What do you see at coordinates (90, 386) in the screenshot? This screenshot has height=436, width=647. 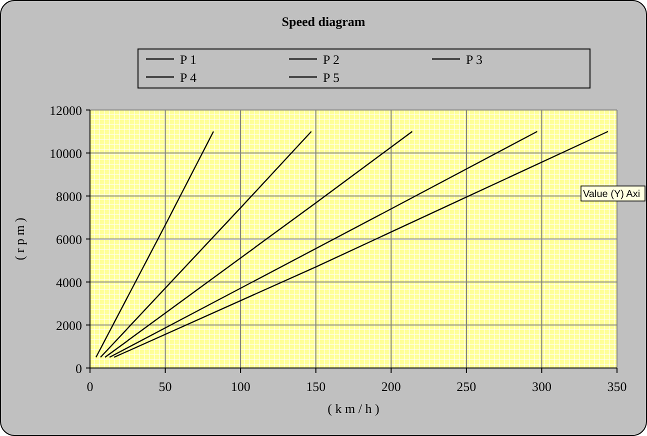 I see `x-tick-label: 0` at bounding box center [90, 386].